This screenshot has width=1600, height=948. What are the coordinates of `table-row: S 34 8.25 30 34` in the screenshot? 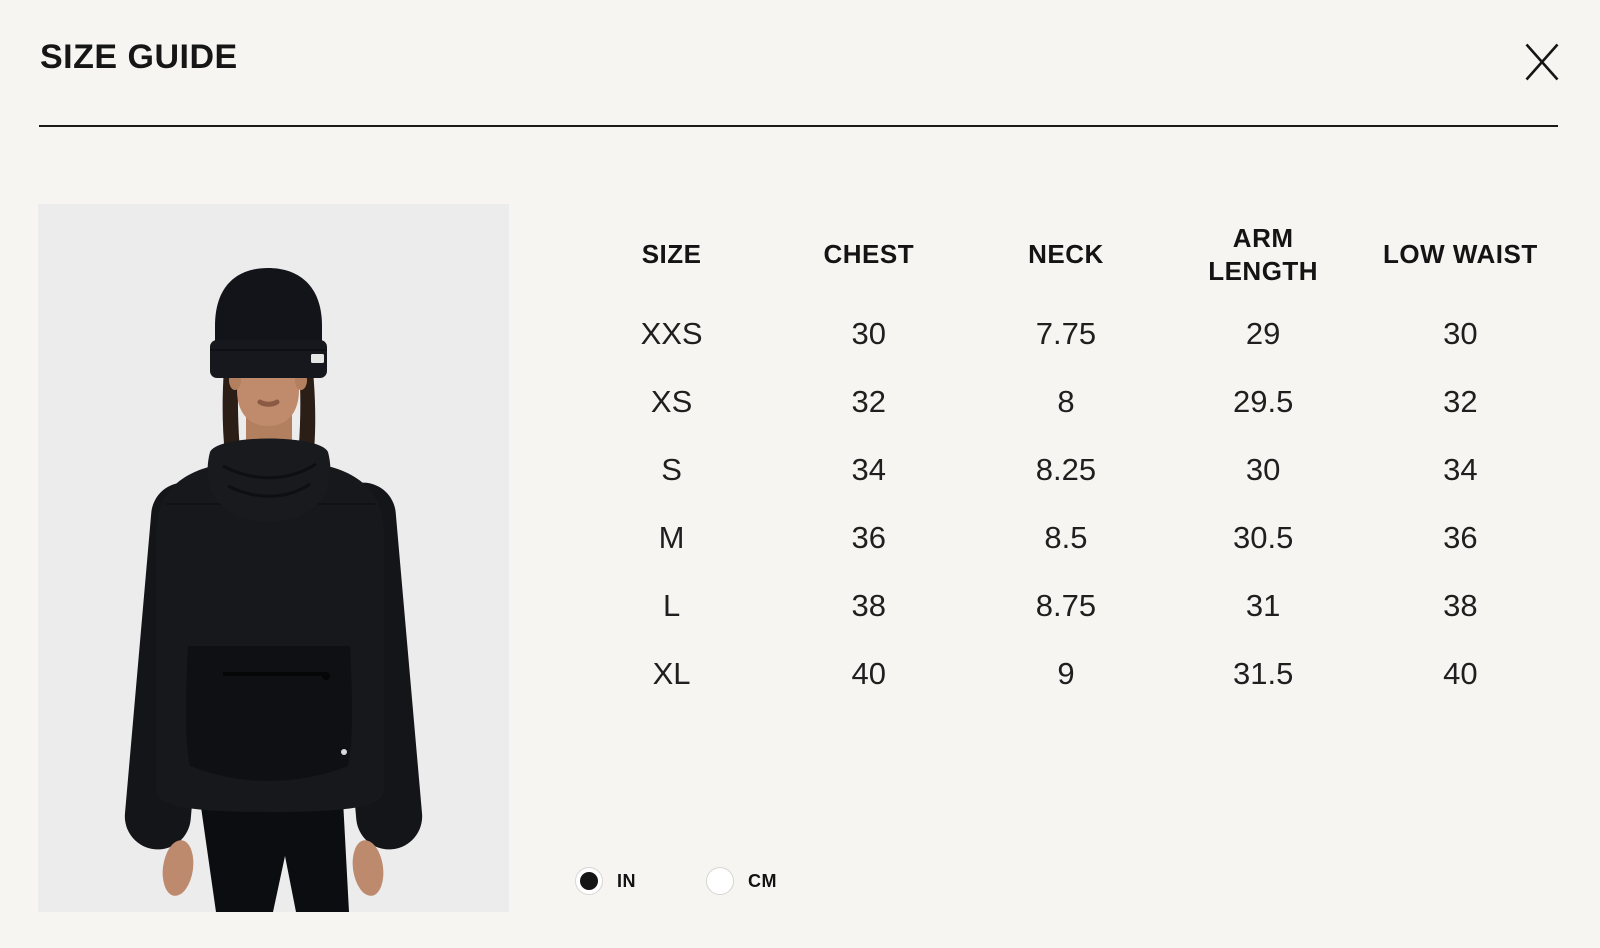 It's located at (1066, 470).